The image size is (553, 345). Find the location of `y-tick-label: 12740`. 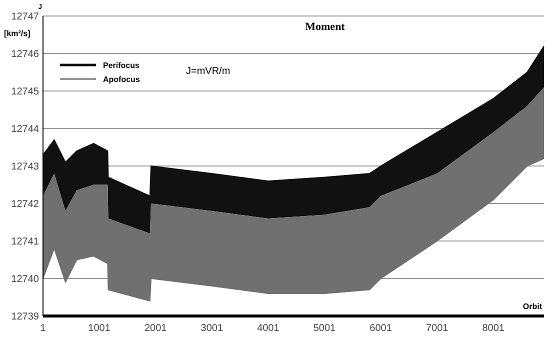

y-tick-label: 12740 is located at coordinates (25, 279).